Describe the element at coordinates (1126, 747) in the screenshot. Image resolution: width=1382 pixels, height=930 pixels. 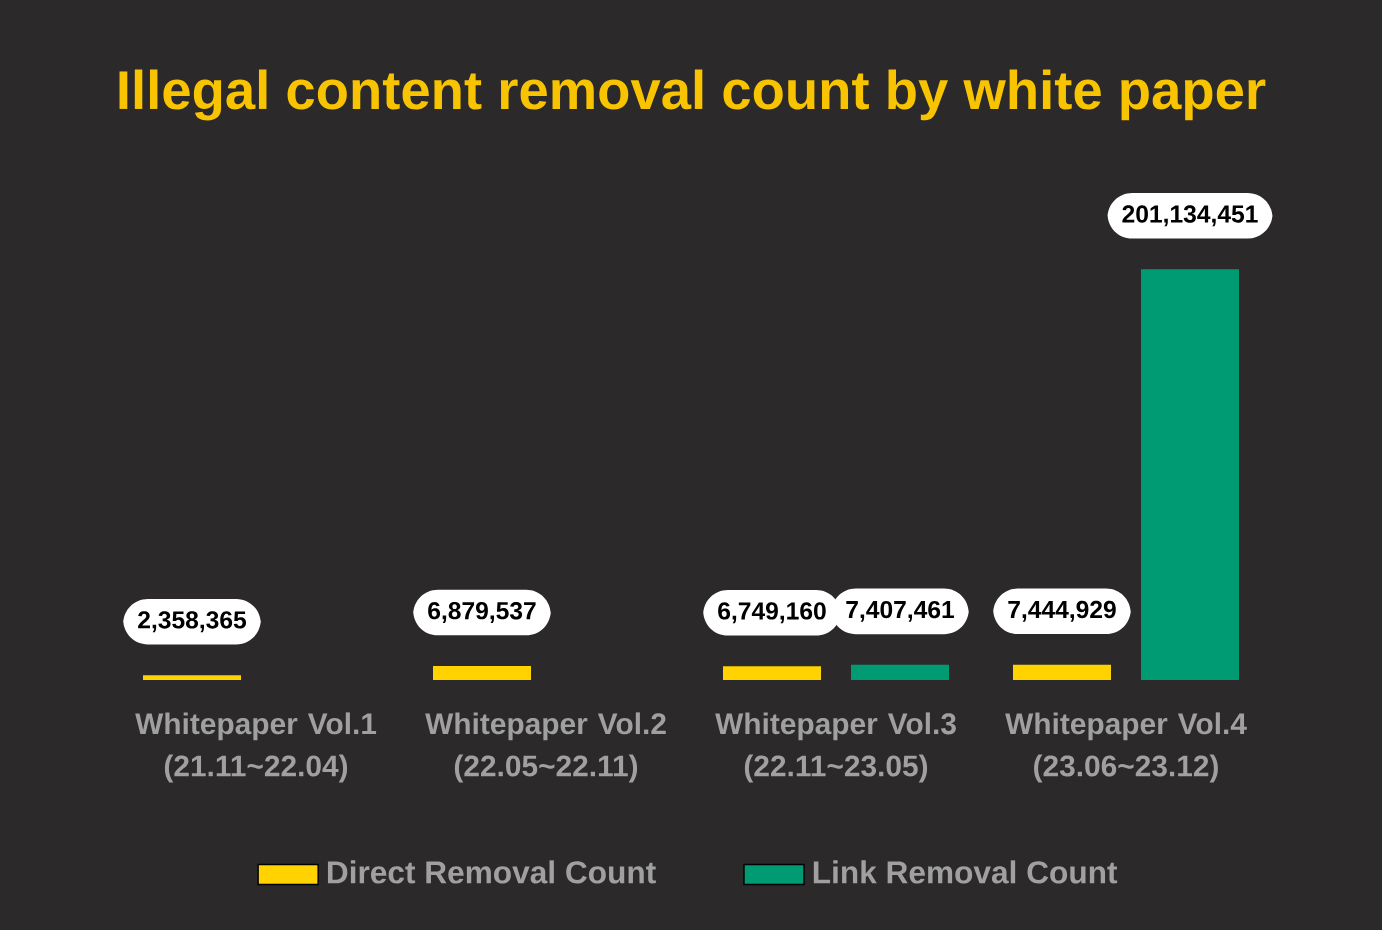
I see `x-tick-label: Whitepaper Vol.4 (23.06~23.12)` at that location.